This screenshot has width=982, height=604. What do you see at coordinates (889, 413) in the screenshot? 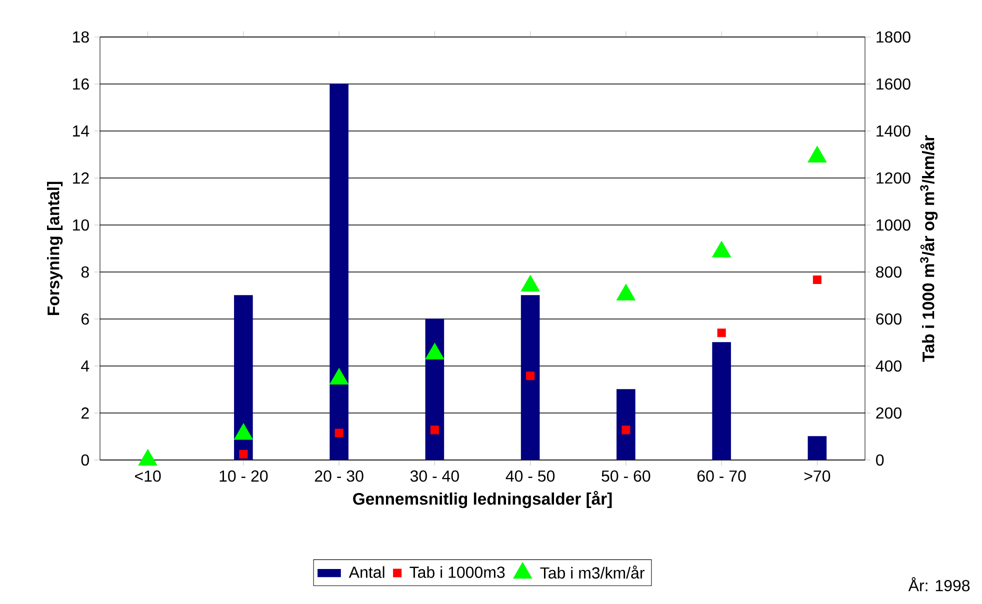
I see `y2-tick-label: 200` at bounding box center [889, 413].